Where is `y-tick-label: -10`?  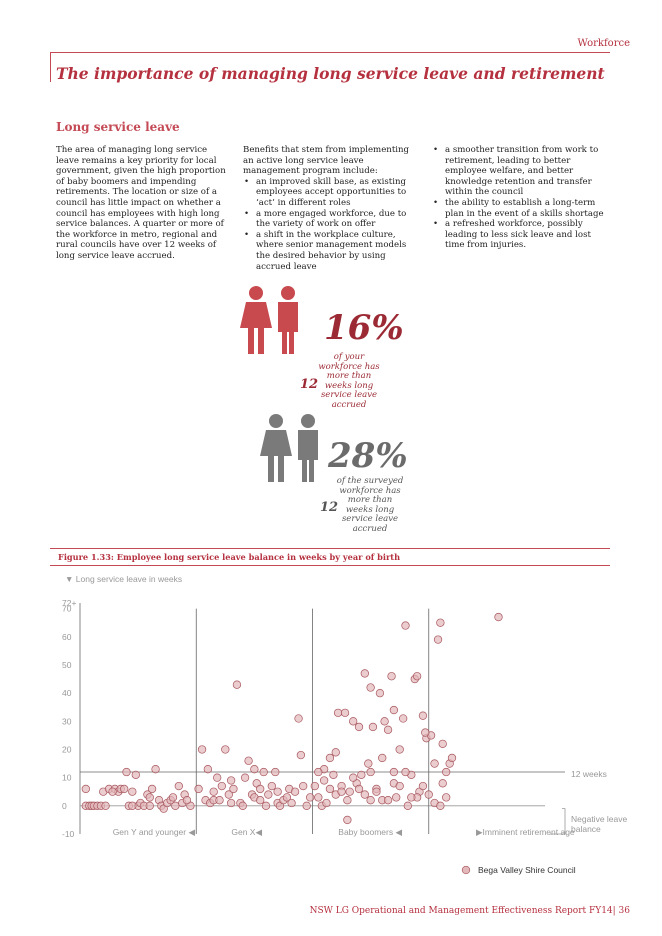 y-tick-label: -10 is located at coordinates (68, 834).